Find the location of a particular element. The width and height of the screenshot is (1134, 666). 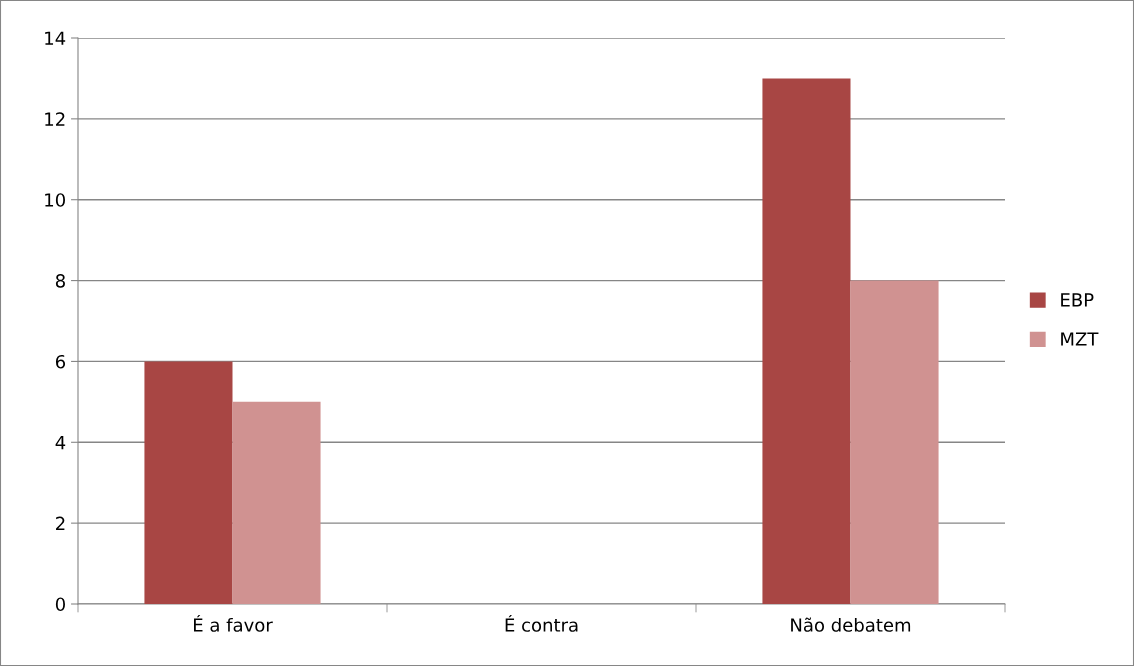

legend-label: EBP is located at coordinates (1077, 300).